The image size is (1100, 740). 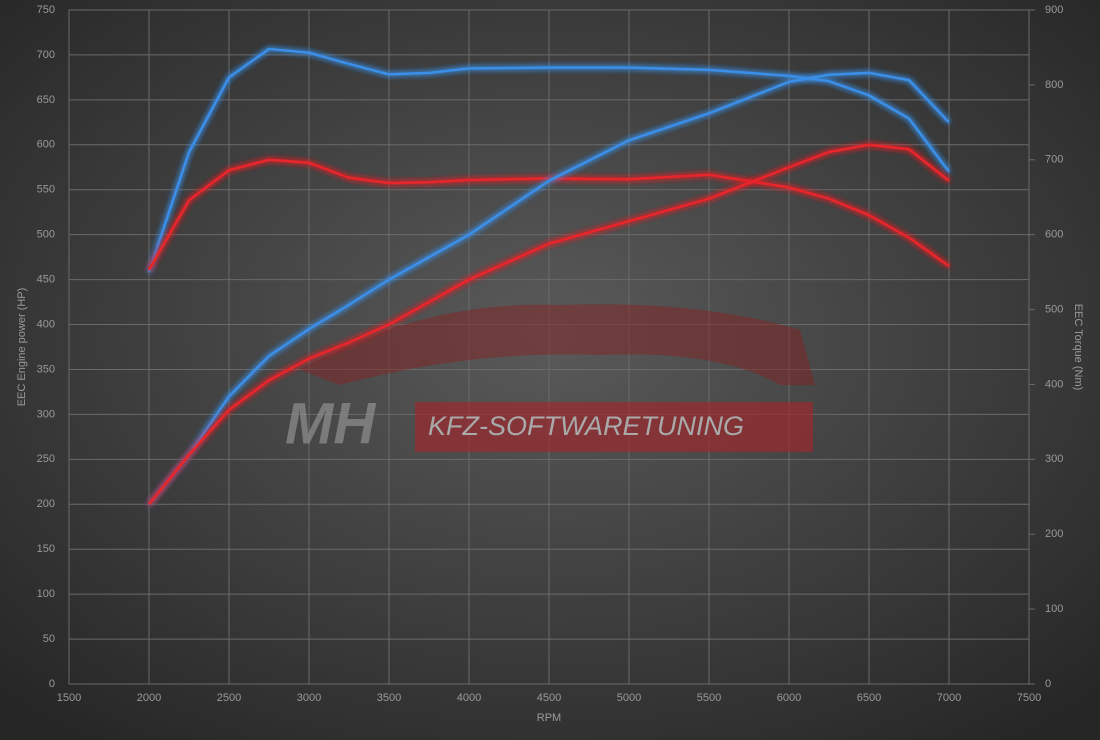 What do you see at coordinates (46, 594) in the screenshot?
I see `y-tick-label: 100` at bounding box center [46, 594].